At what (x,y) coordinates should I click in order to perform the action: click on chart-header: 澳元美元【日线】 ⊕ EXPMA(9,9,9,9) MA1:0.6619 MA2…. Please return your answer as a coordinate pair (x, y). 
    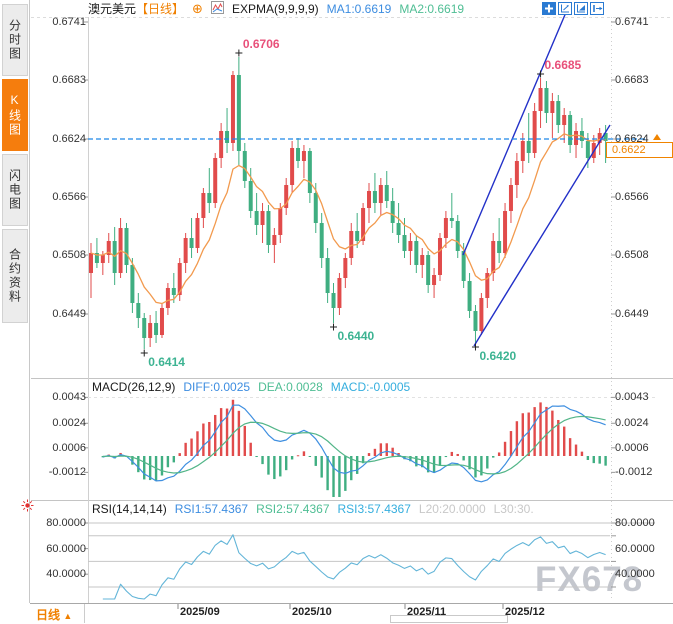
    Looking at the image, I should click on (276, 8).